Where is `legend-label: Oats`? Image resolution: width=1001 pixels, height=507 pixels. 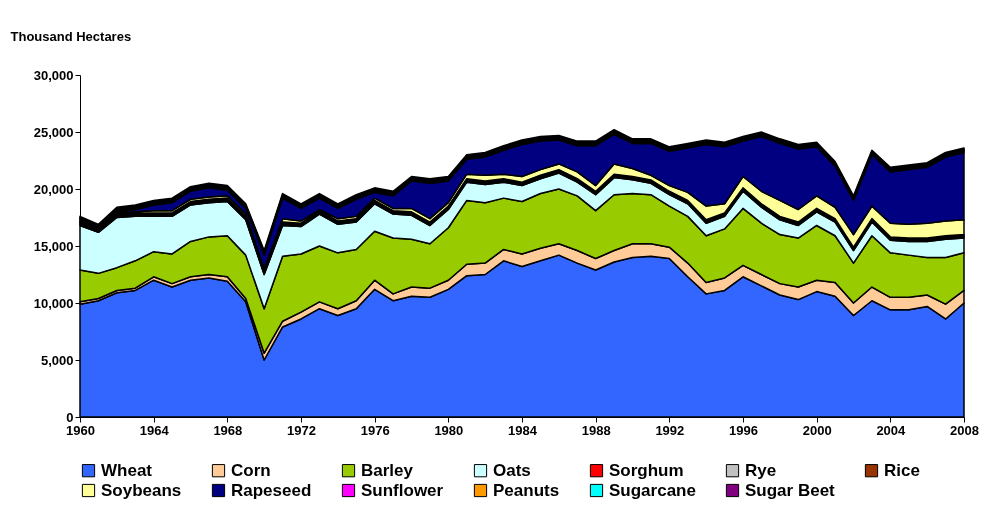 legend-label: Oats is located at coordinates (512, 470).